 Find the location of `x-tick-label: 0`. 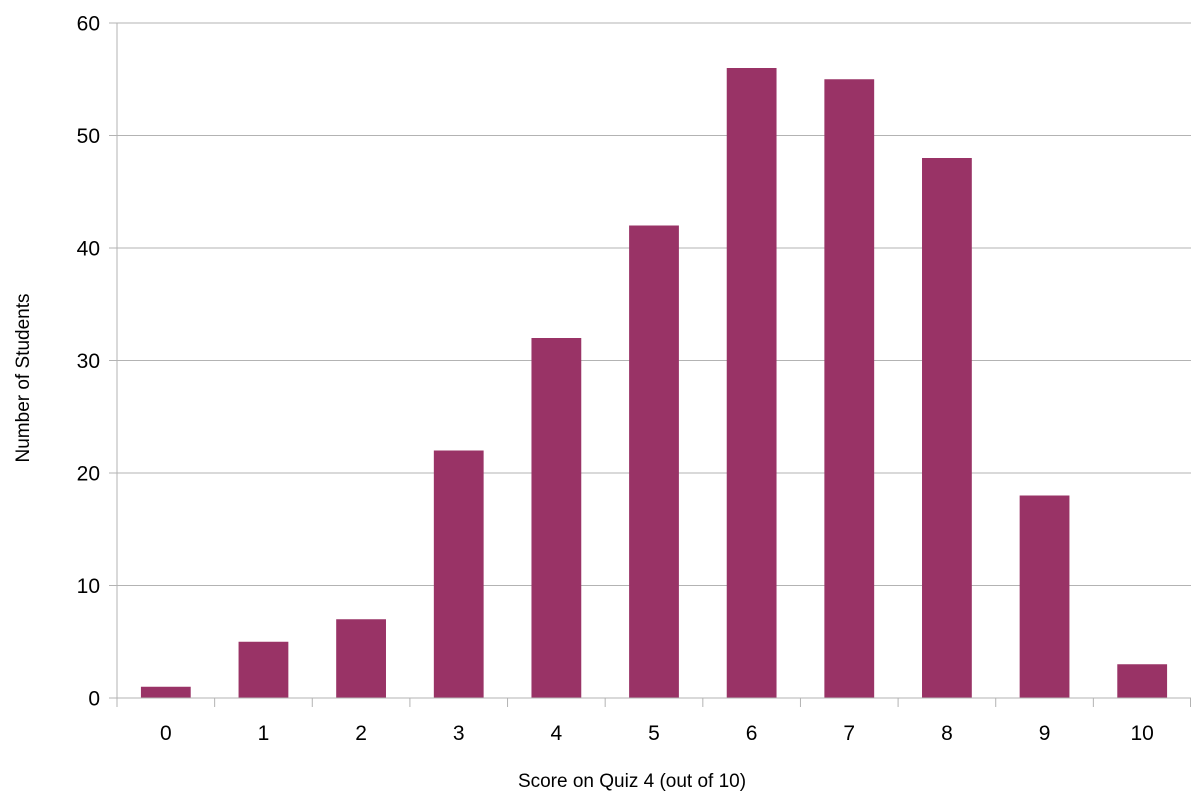

x-tick-label: 0 is located at coordinates (166, 733).